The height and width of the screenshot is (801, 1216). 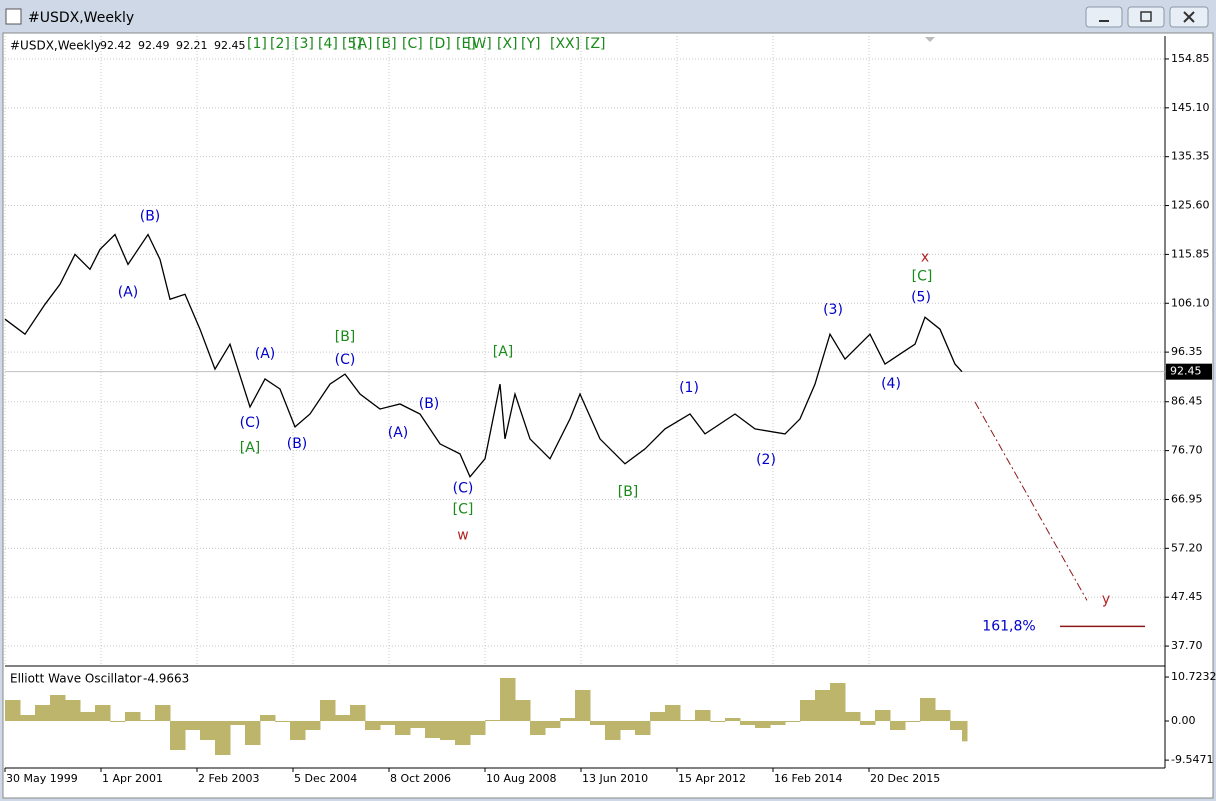 What do you see at coordinates (352, 44) in the screenshot?
I see `wave-button: [5]` at bounding box center [352, 44].